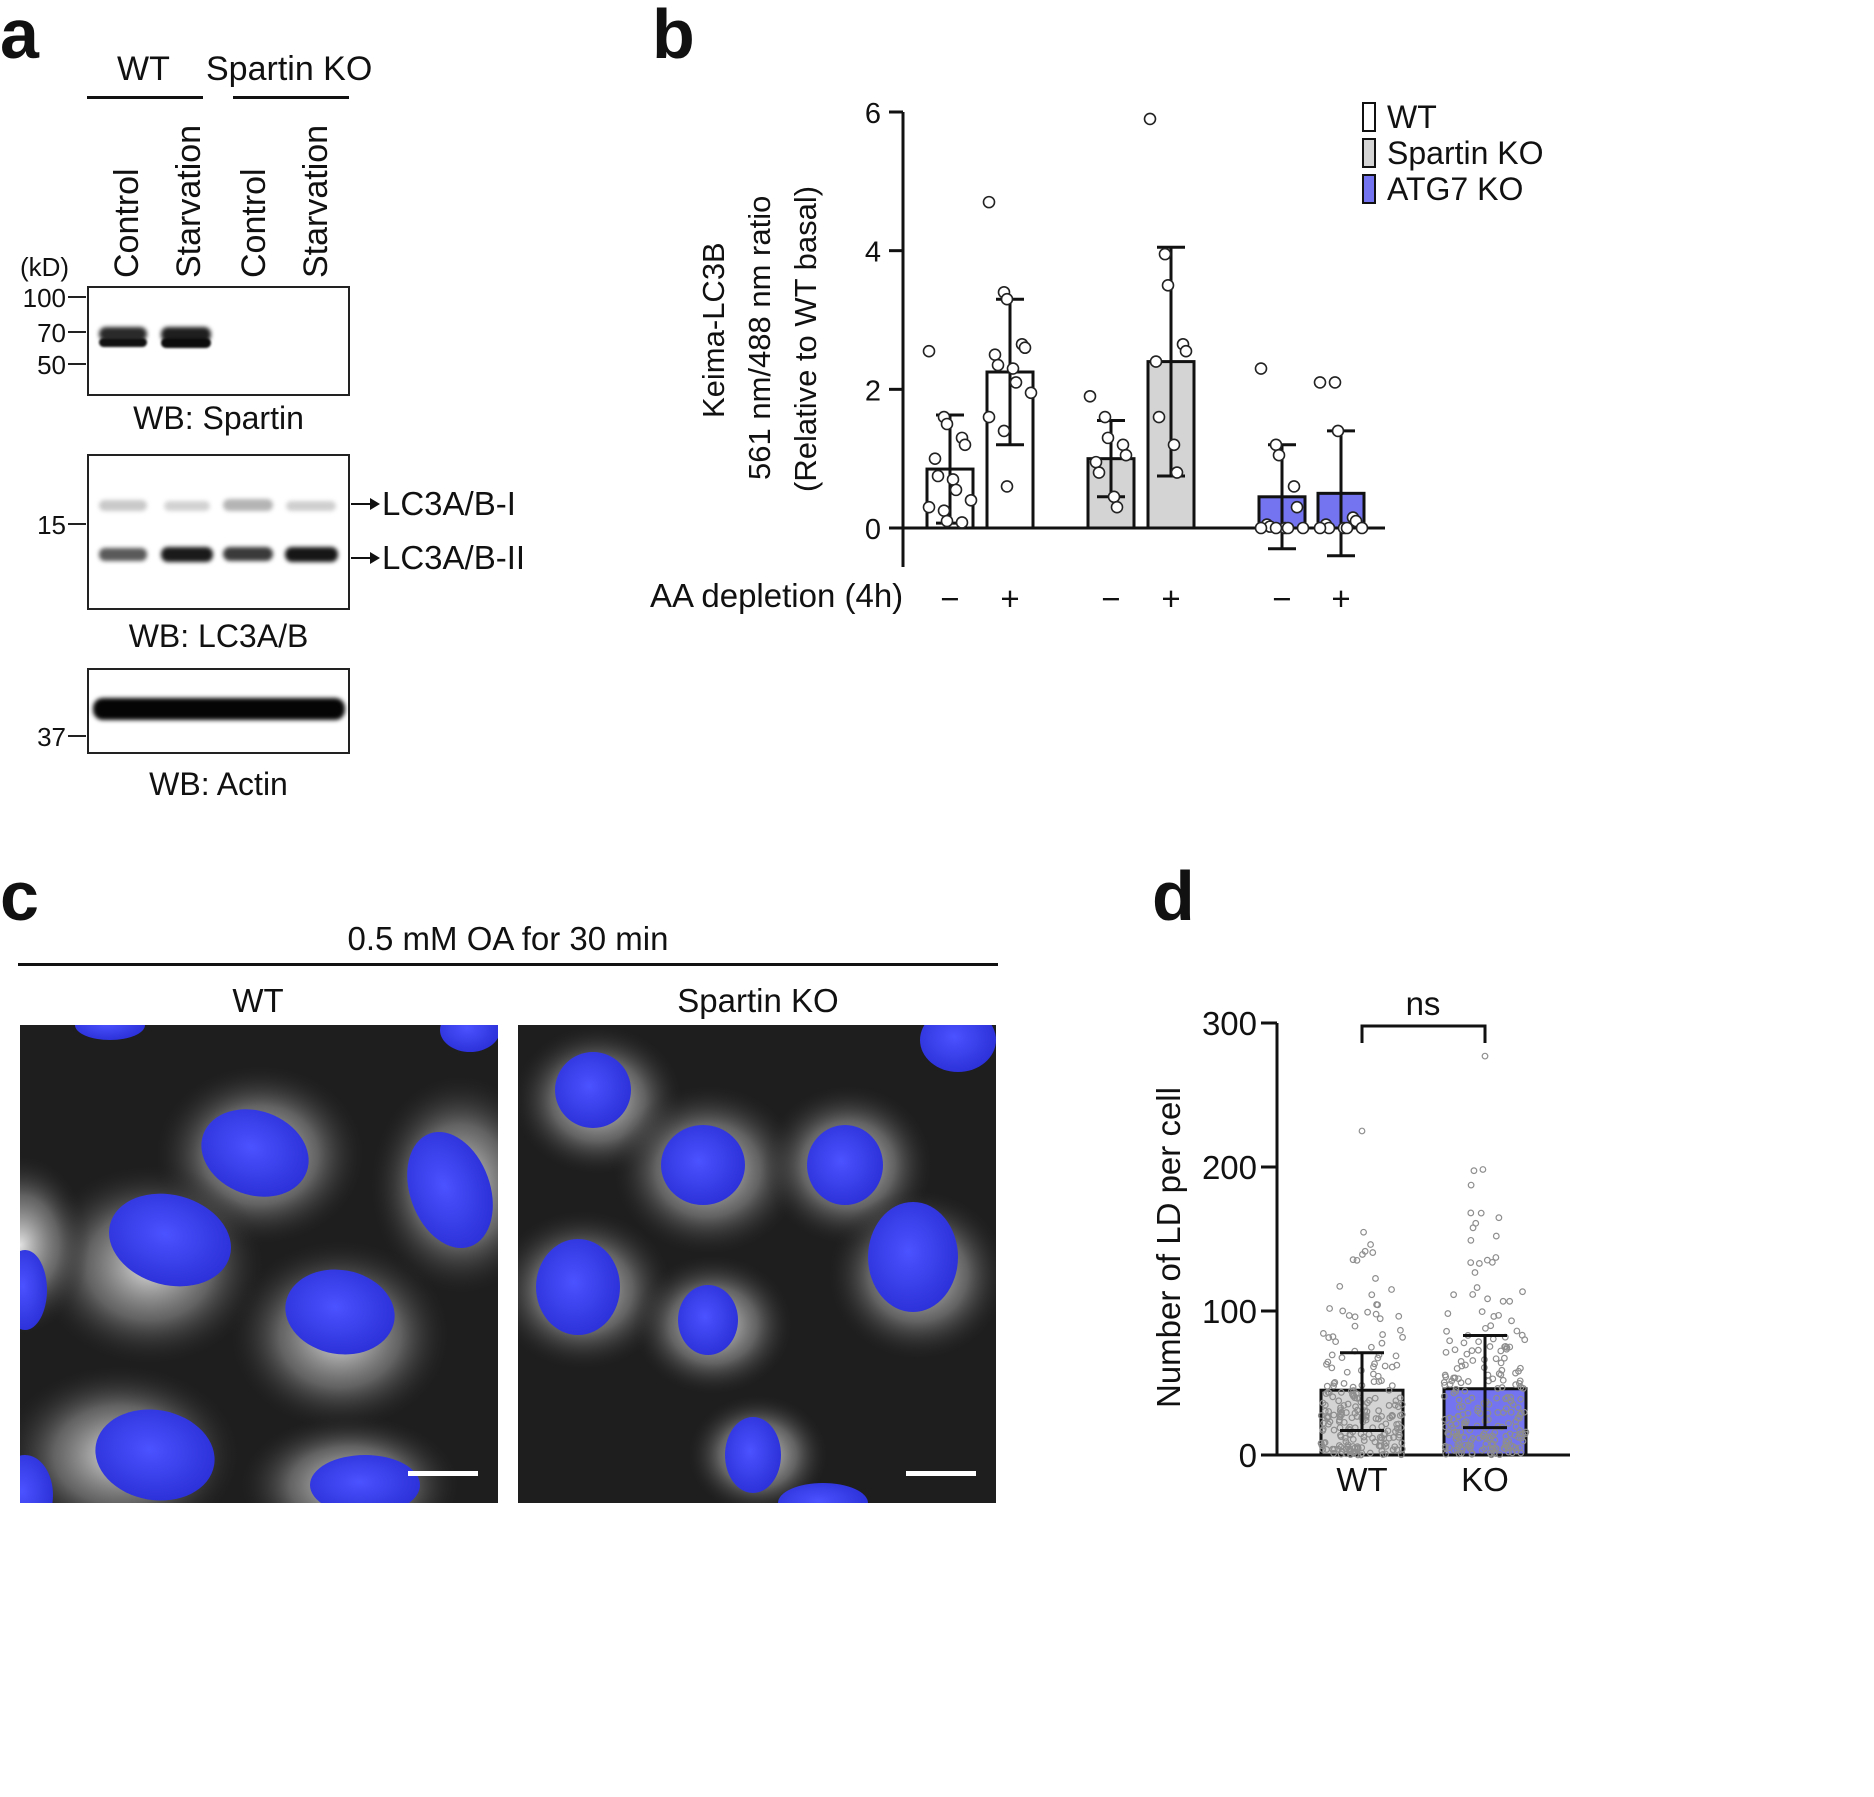 The image size is (1874, 1797). Describe the element at coordinates (873, 114) in the screenshot. I see `y-tick-label: 6` at that location.